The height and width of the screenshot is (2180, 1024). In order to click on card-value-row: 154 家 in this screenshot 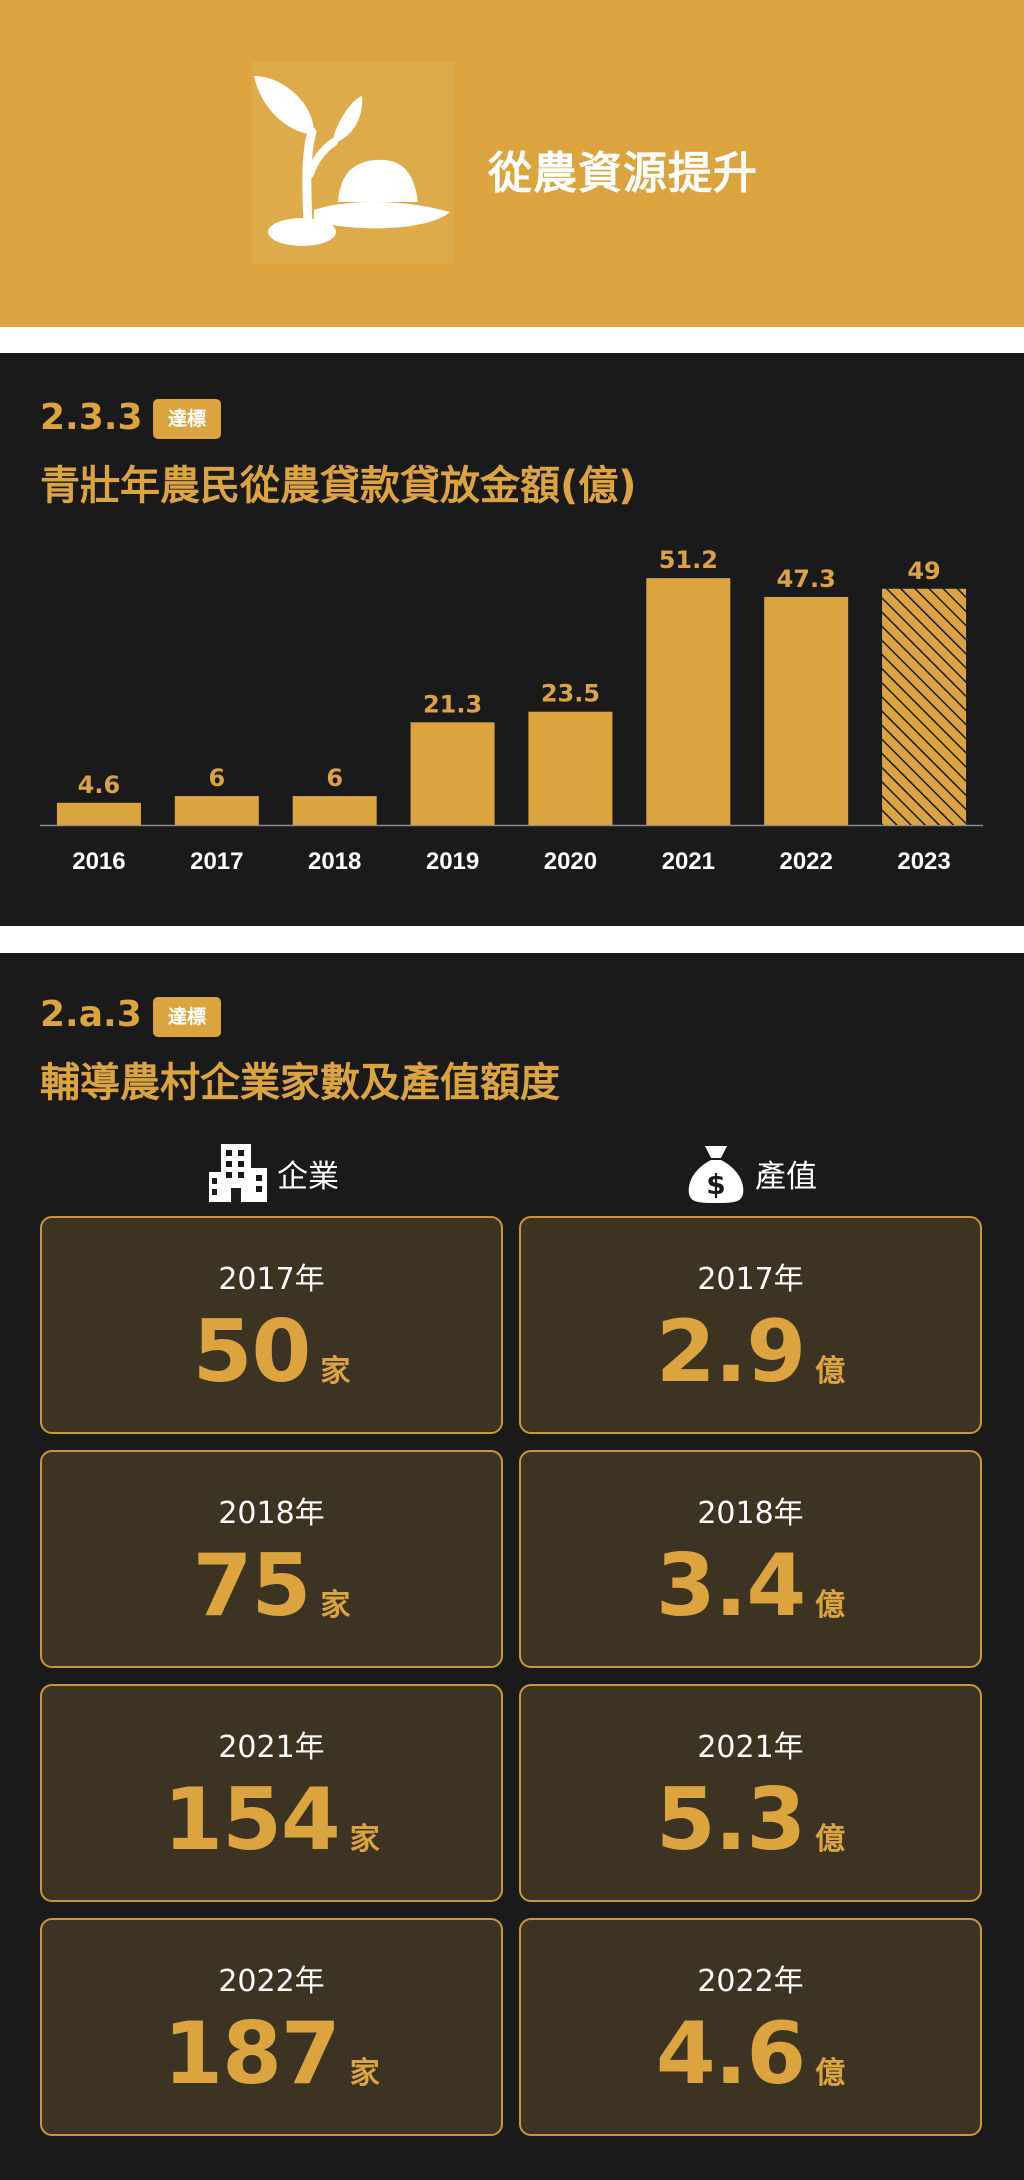, I will do `click(271, 1820)`.